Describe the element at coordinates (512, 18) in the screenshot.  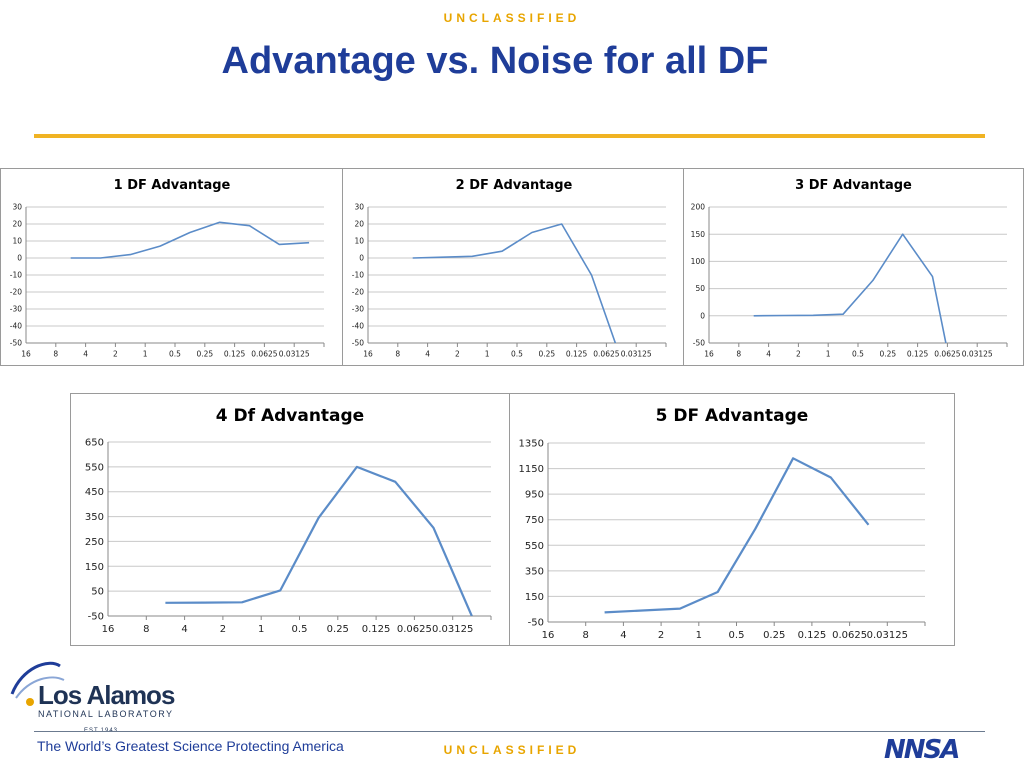
I see `classification-banner-top: UNCLASSIFIED` at that location.